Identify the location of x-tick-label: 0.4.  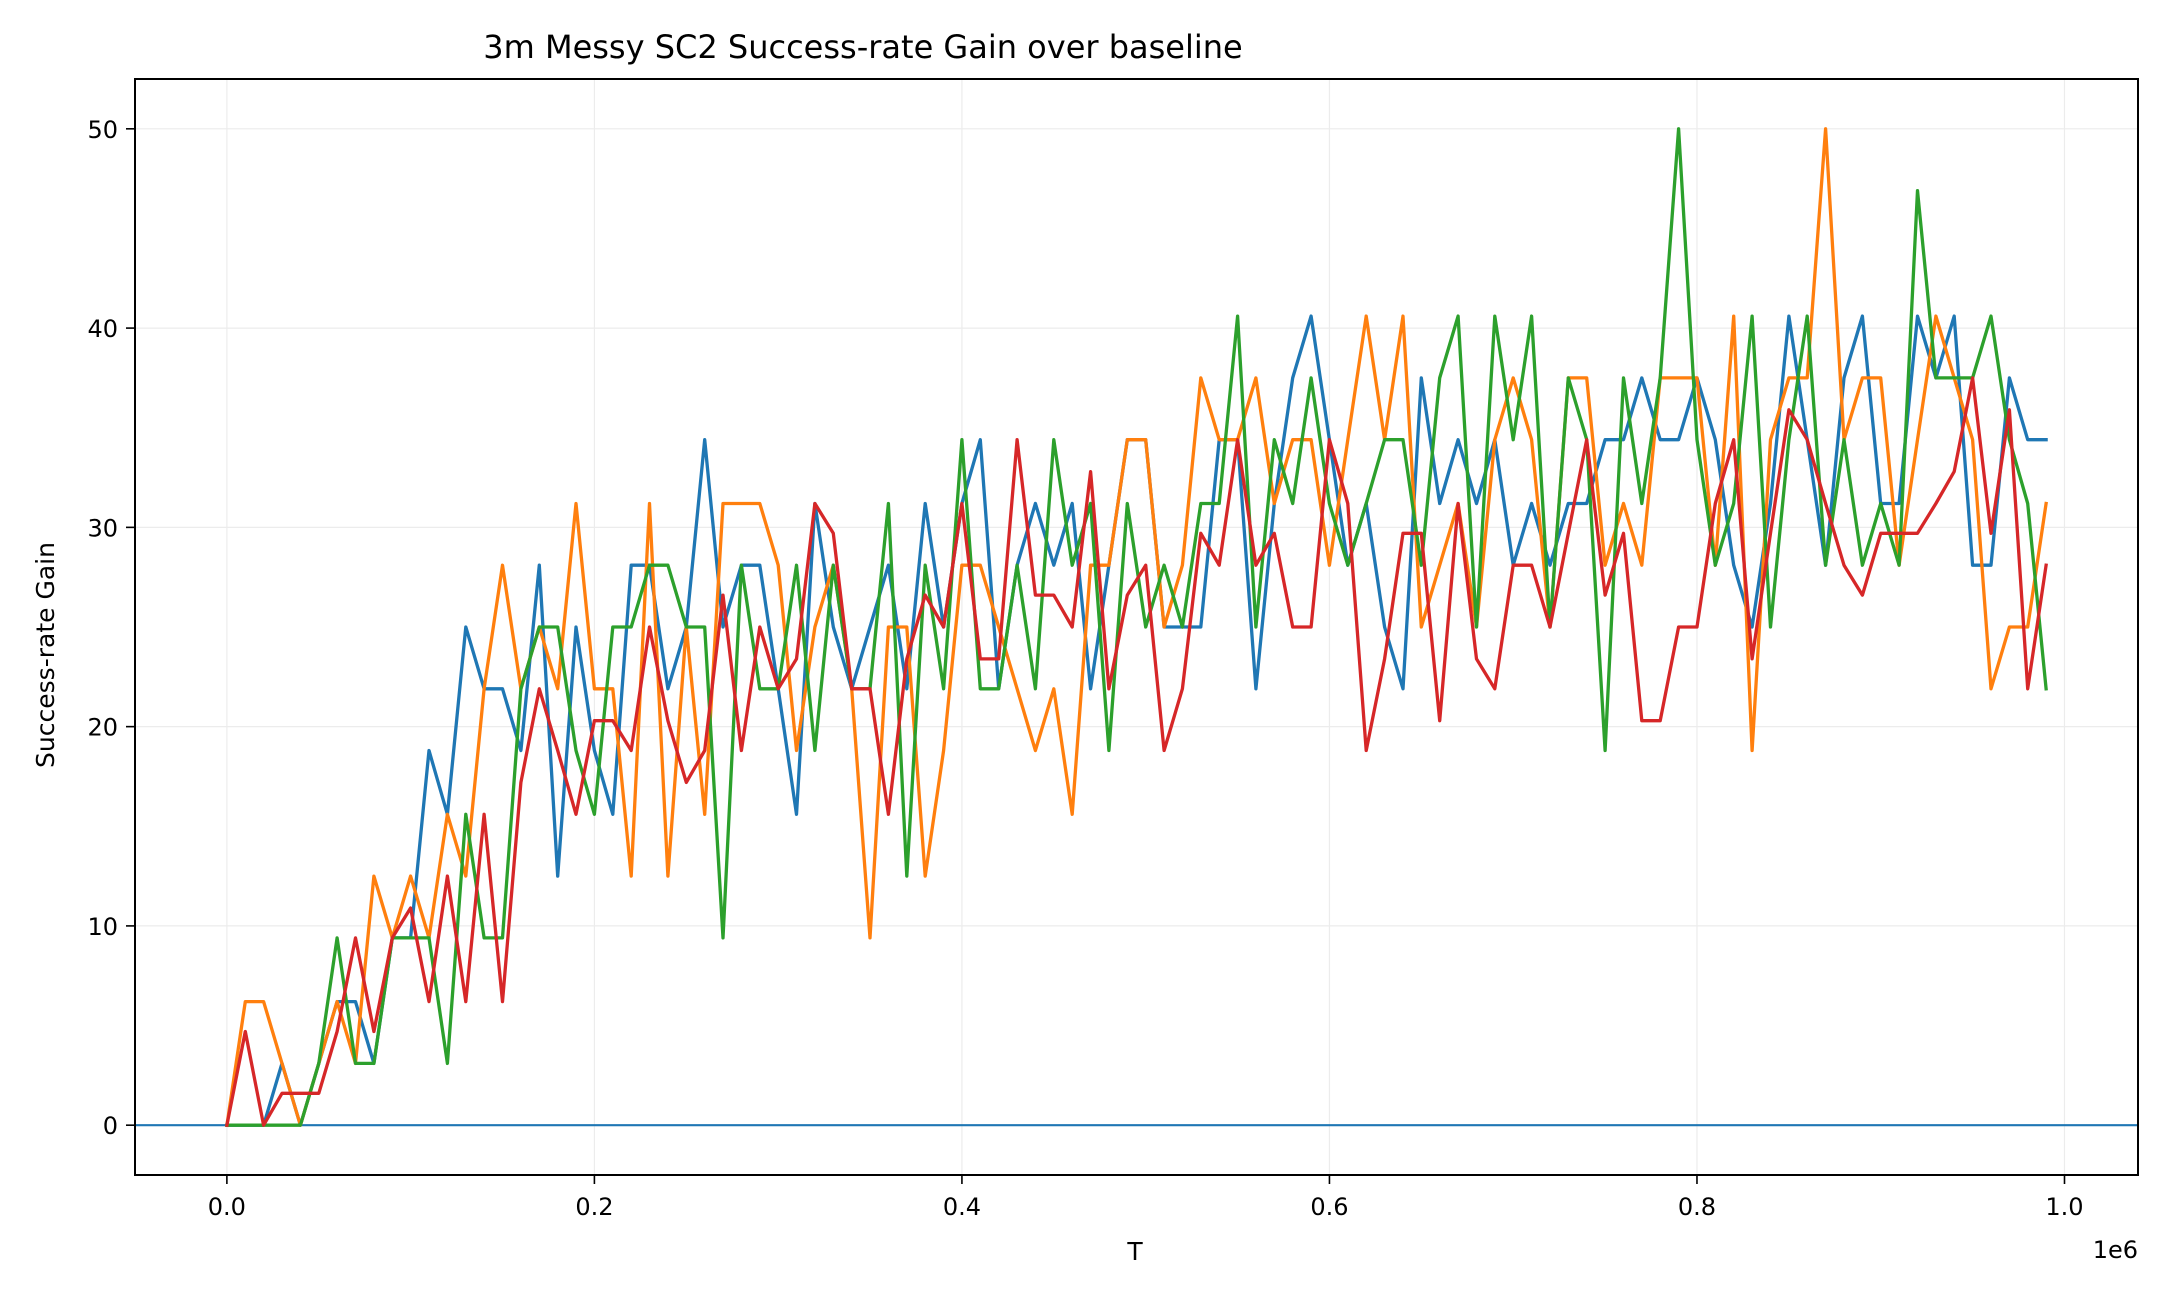
(962, 1207).